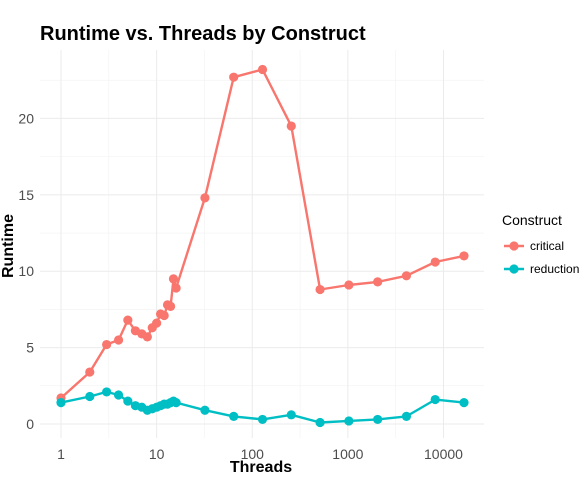  I want to click on y-axis-title: Runtime, so click(8, 246).